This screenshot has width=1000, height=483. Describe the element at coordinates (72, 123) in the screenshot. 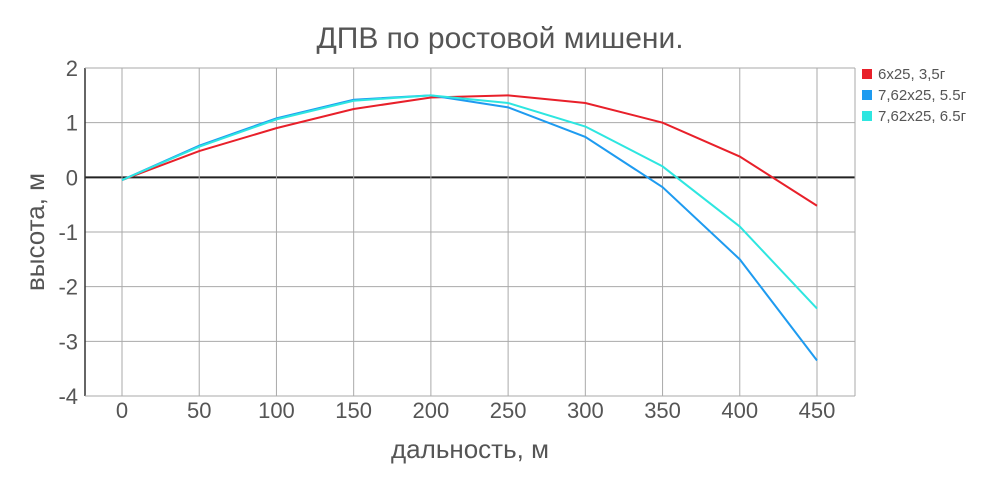

I see `y-tick-label: 1` at that location.